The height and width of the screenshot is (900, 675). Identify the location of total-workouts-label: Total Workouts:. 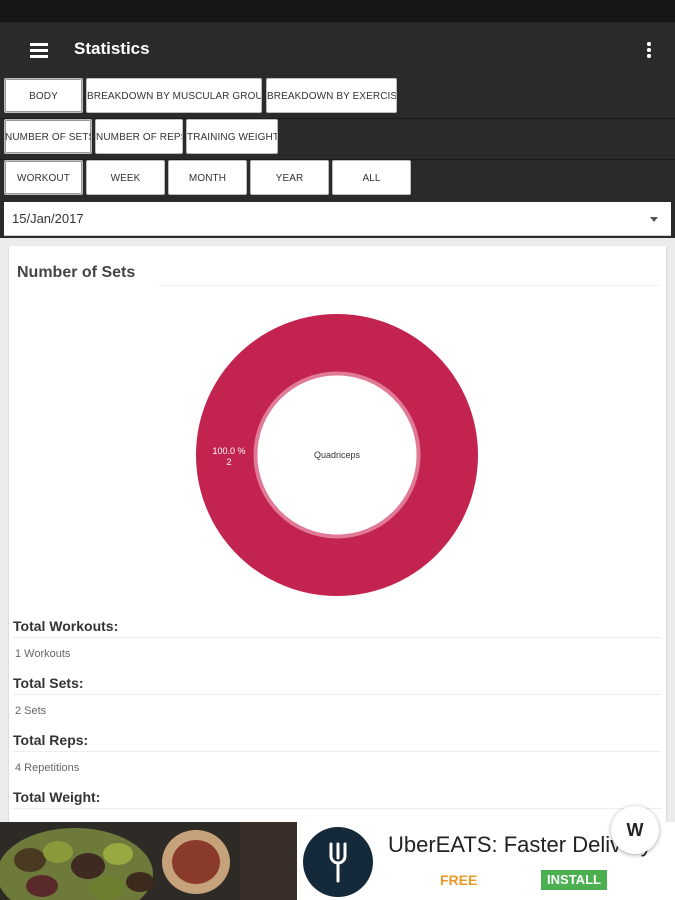
(66, 626).